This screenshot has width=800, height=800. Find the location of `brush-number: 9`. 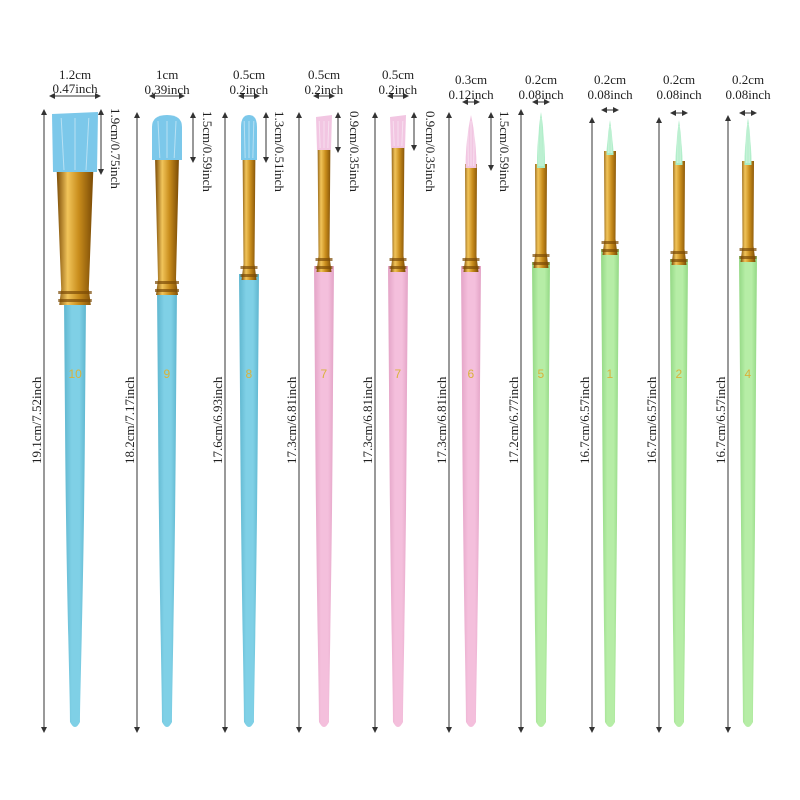

brush-number: 9 is located at coordinates (167, 374).